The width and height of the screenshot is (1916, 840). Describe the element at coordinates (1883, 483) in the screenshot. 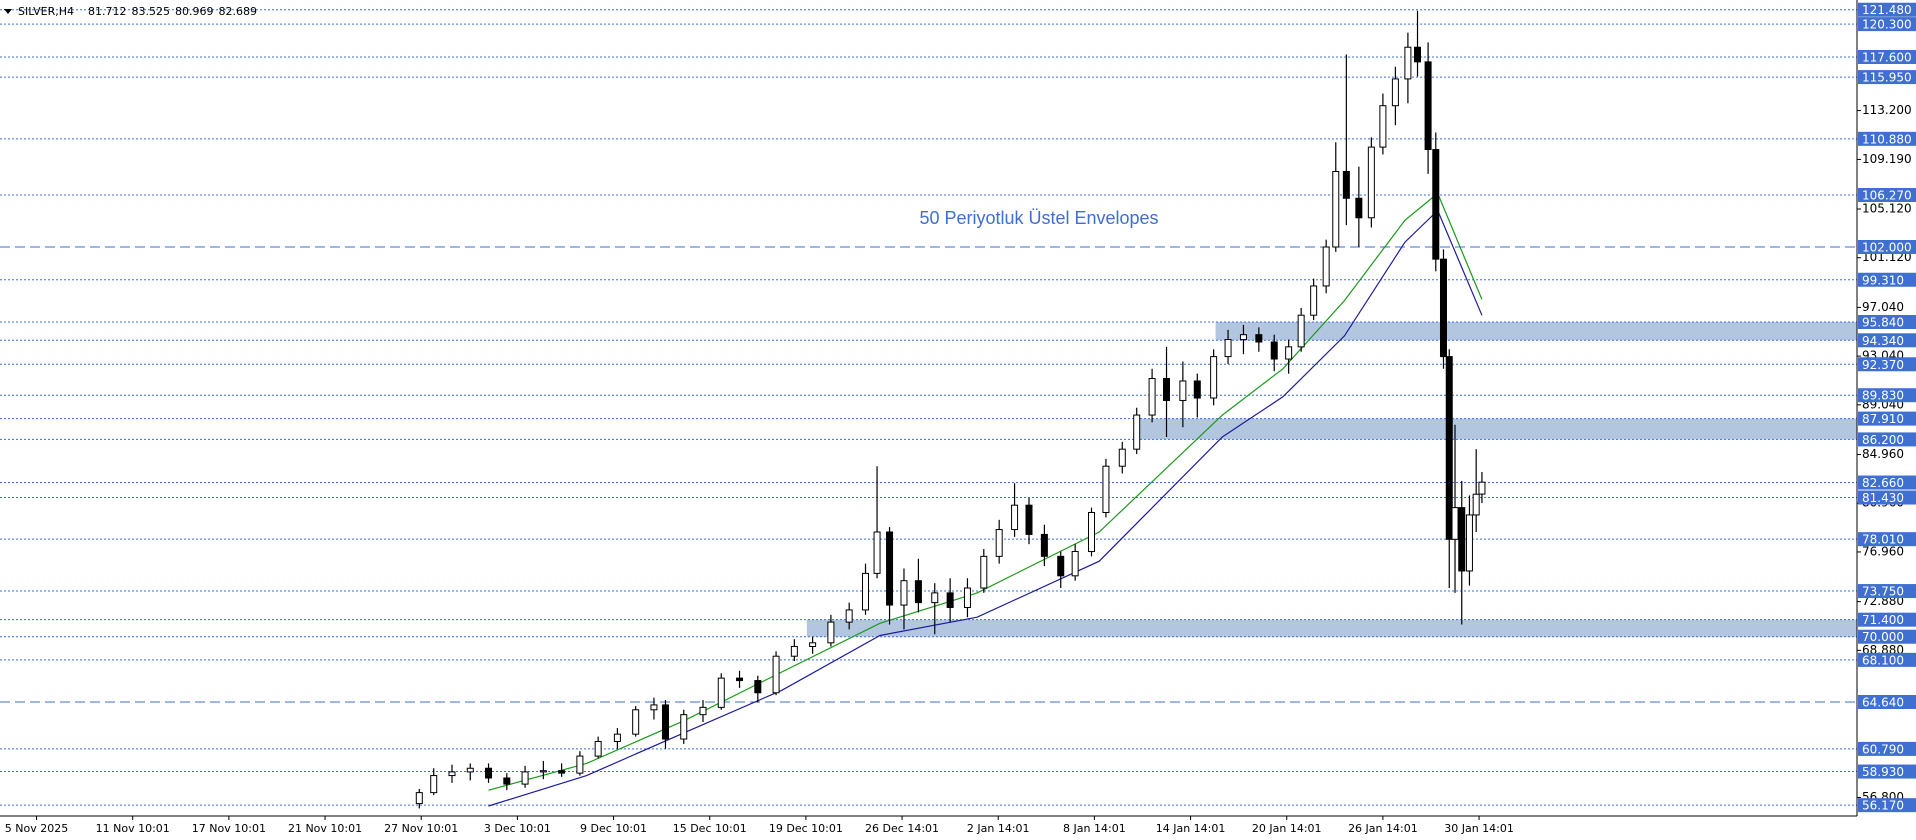

I see `level-label: 82.660` at that location.